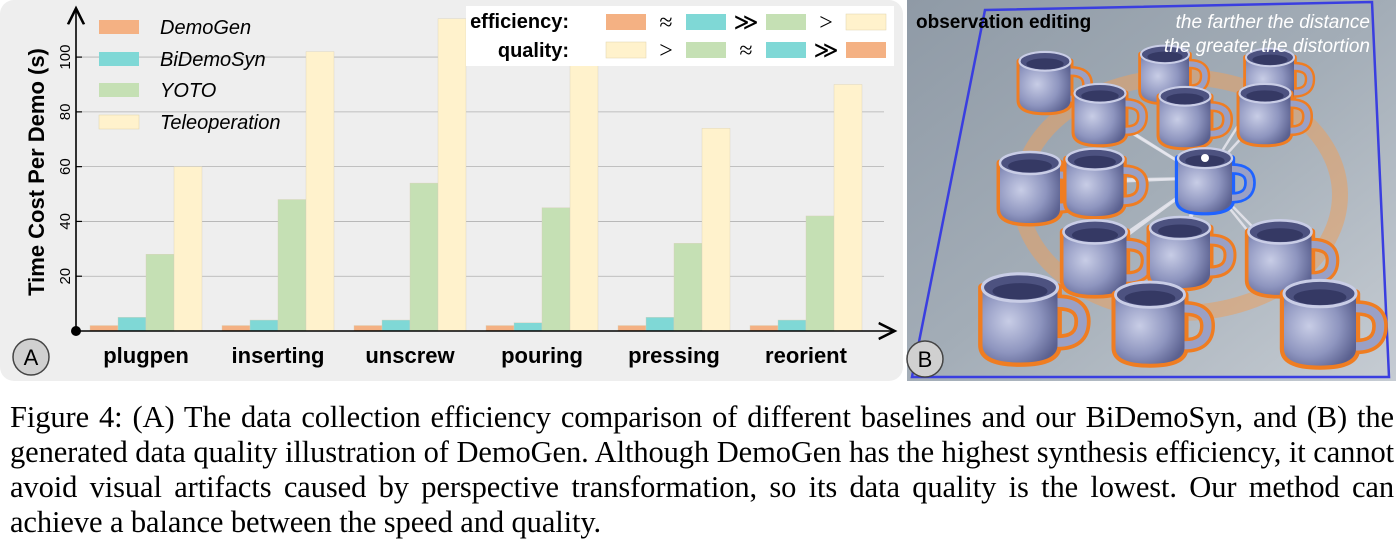 The height and width of the screenshot is (556, 1396). What do you see at coordinates (825, 51) in the screenshot?
I see `quality-symbol-3: ≫` at bounding box center [825, 51].